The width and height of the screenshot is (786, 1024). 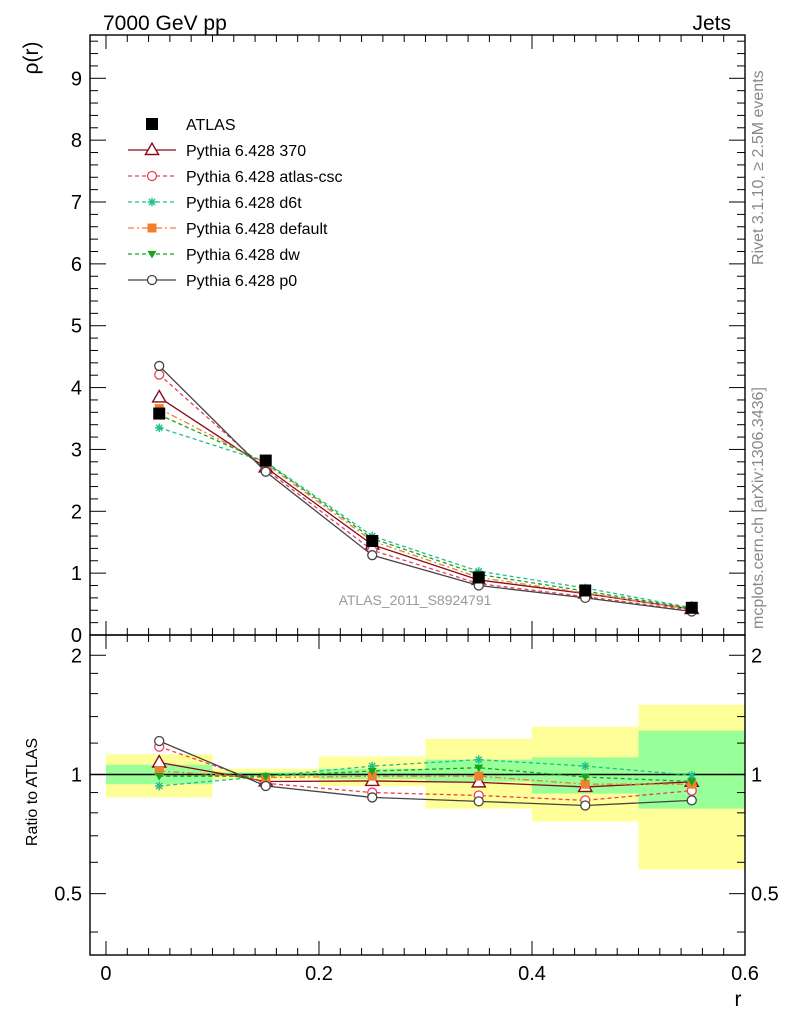 What do you see at coordinates (76, 512) in the screenshot?
I see `main-y-tick-label: 2` at bounding box center [76, 512].